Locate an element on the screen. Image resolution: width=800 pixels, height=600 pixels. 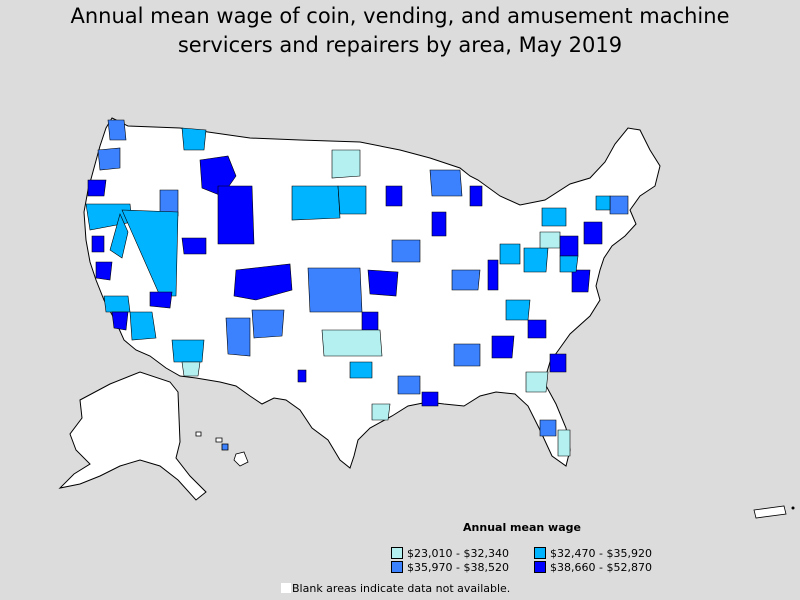
legend-label-1: $23,010 - $32,340 is located at coordinates (458, 553).